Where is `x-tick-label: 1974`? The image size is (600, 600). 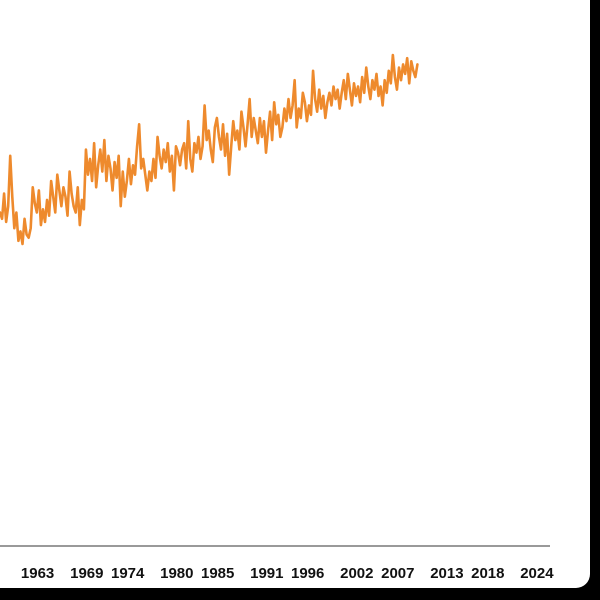
x-tick-label: 1974 is located at coordinates (128, 573).